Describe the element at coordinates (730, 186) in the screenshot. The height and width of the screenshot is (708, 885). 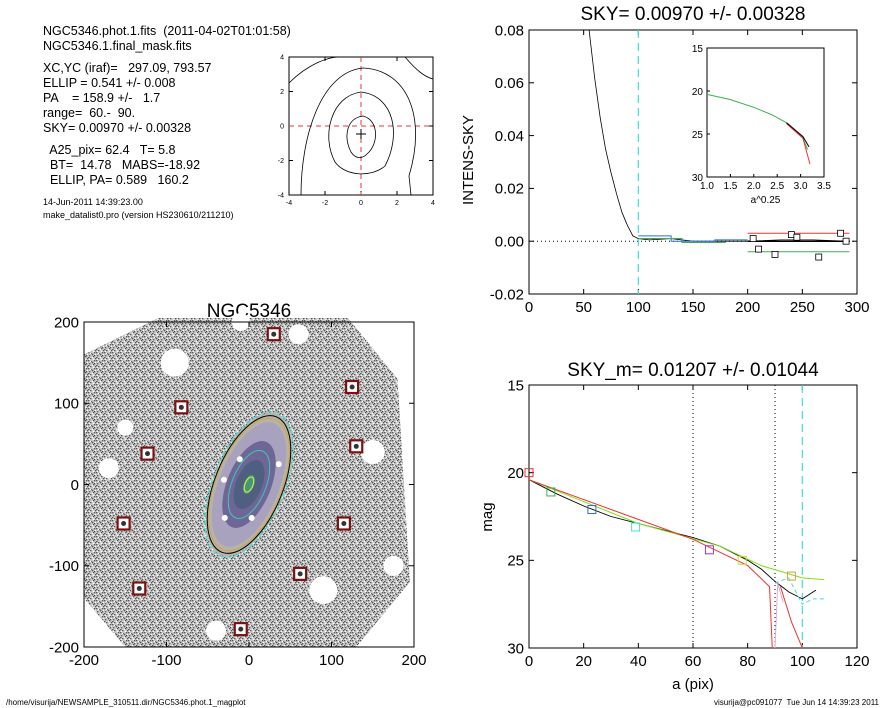
I see `x-tick-label: 1.5` at that location.